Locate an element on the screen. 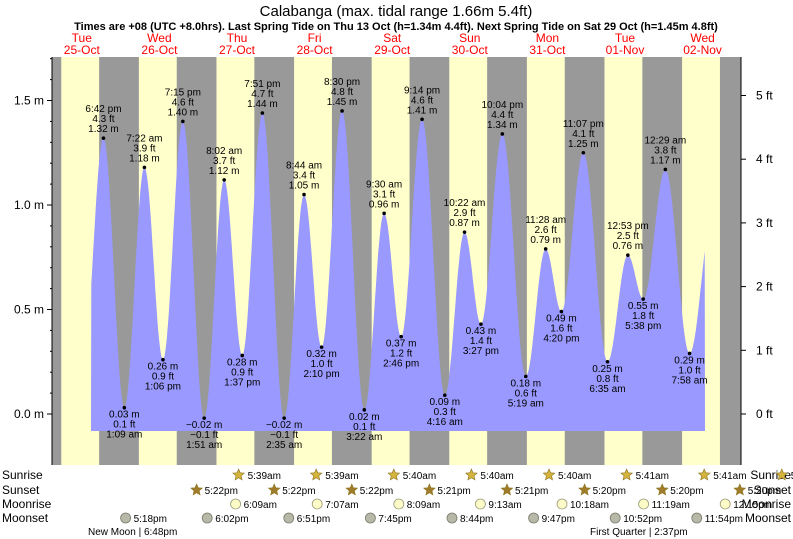 Image resolution: width=793 pixels, height=539 pixels. low-tide-label: 1.4 ft is located at coordinates (481, 341).